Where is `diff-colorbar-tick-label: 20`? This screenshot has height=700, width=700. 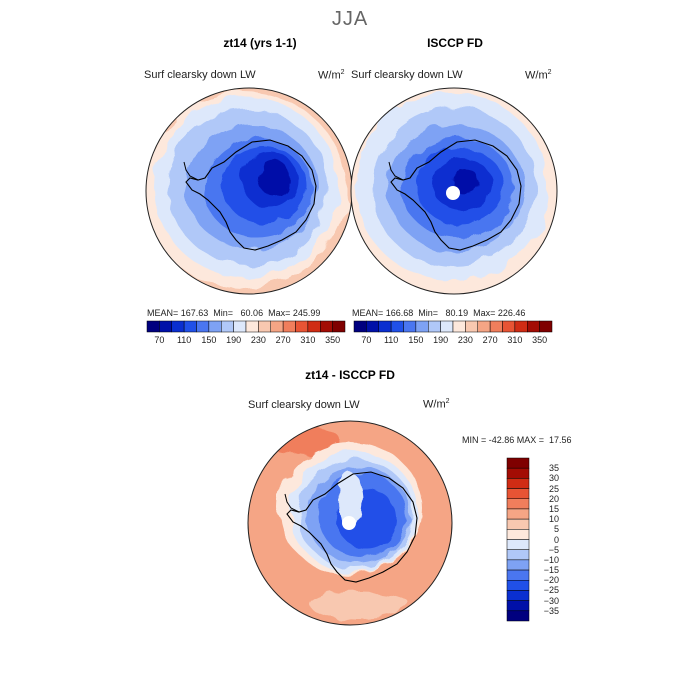
diff-colorbar-tick-label: 20 is located at coordinates (553, 498).